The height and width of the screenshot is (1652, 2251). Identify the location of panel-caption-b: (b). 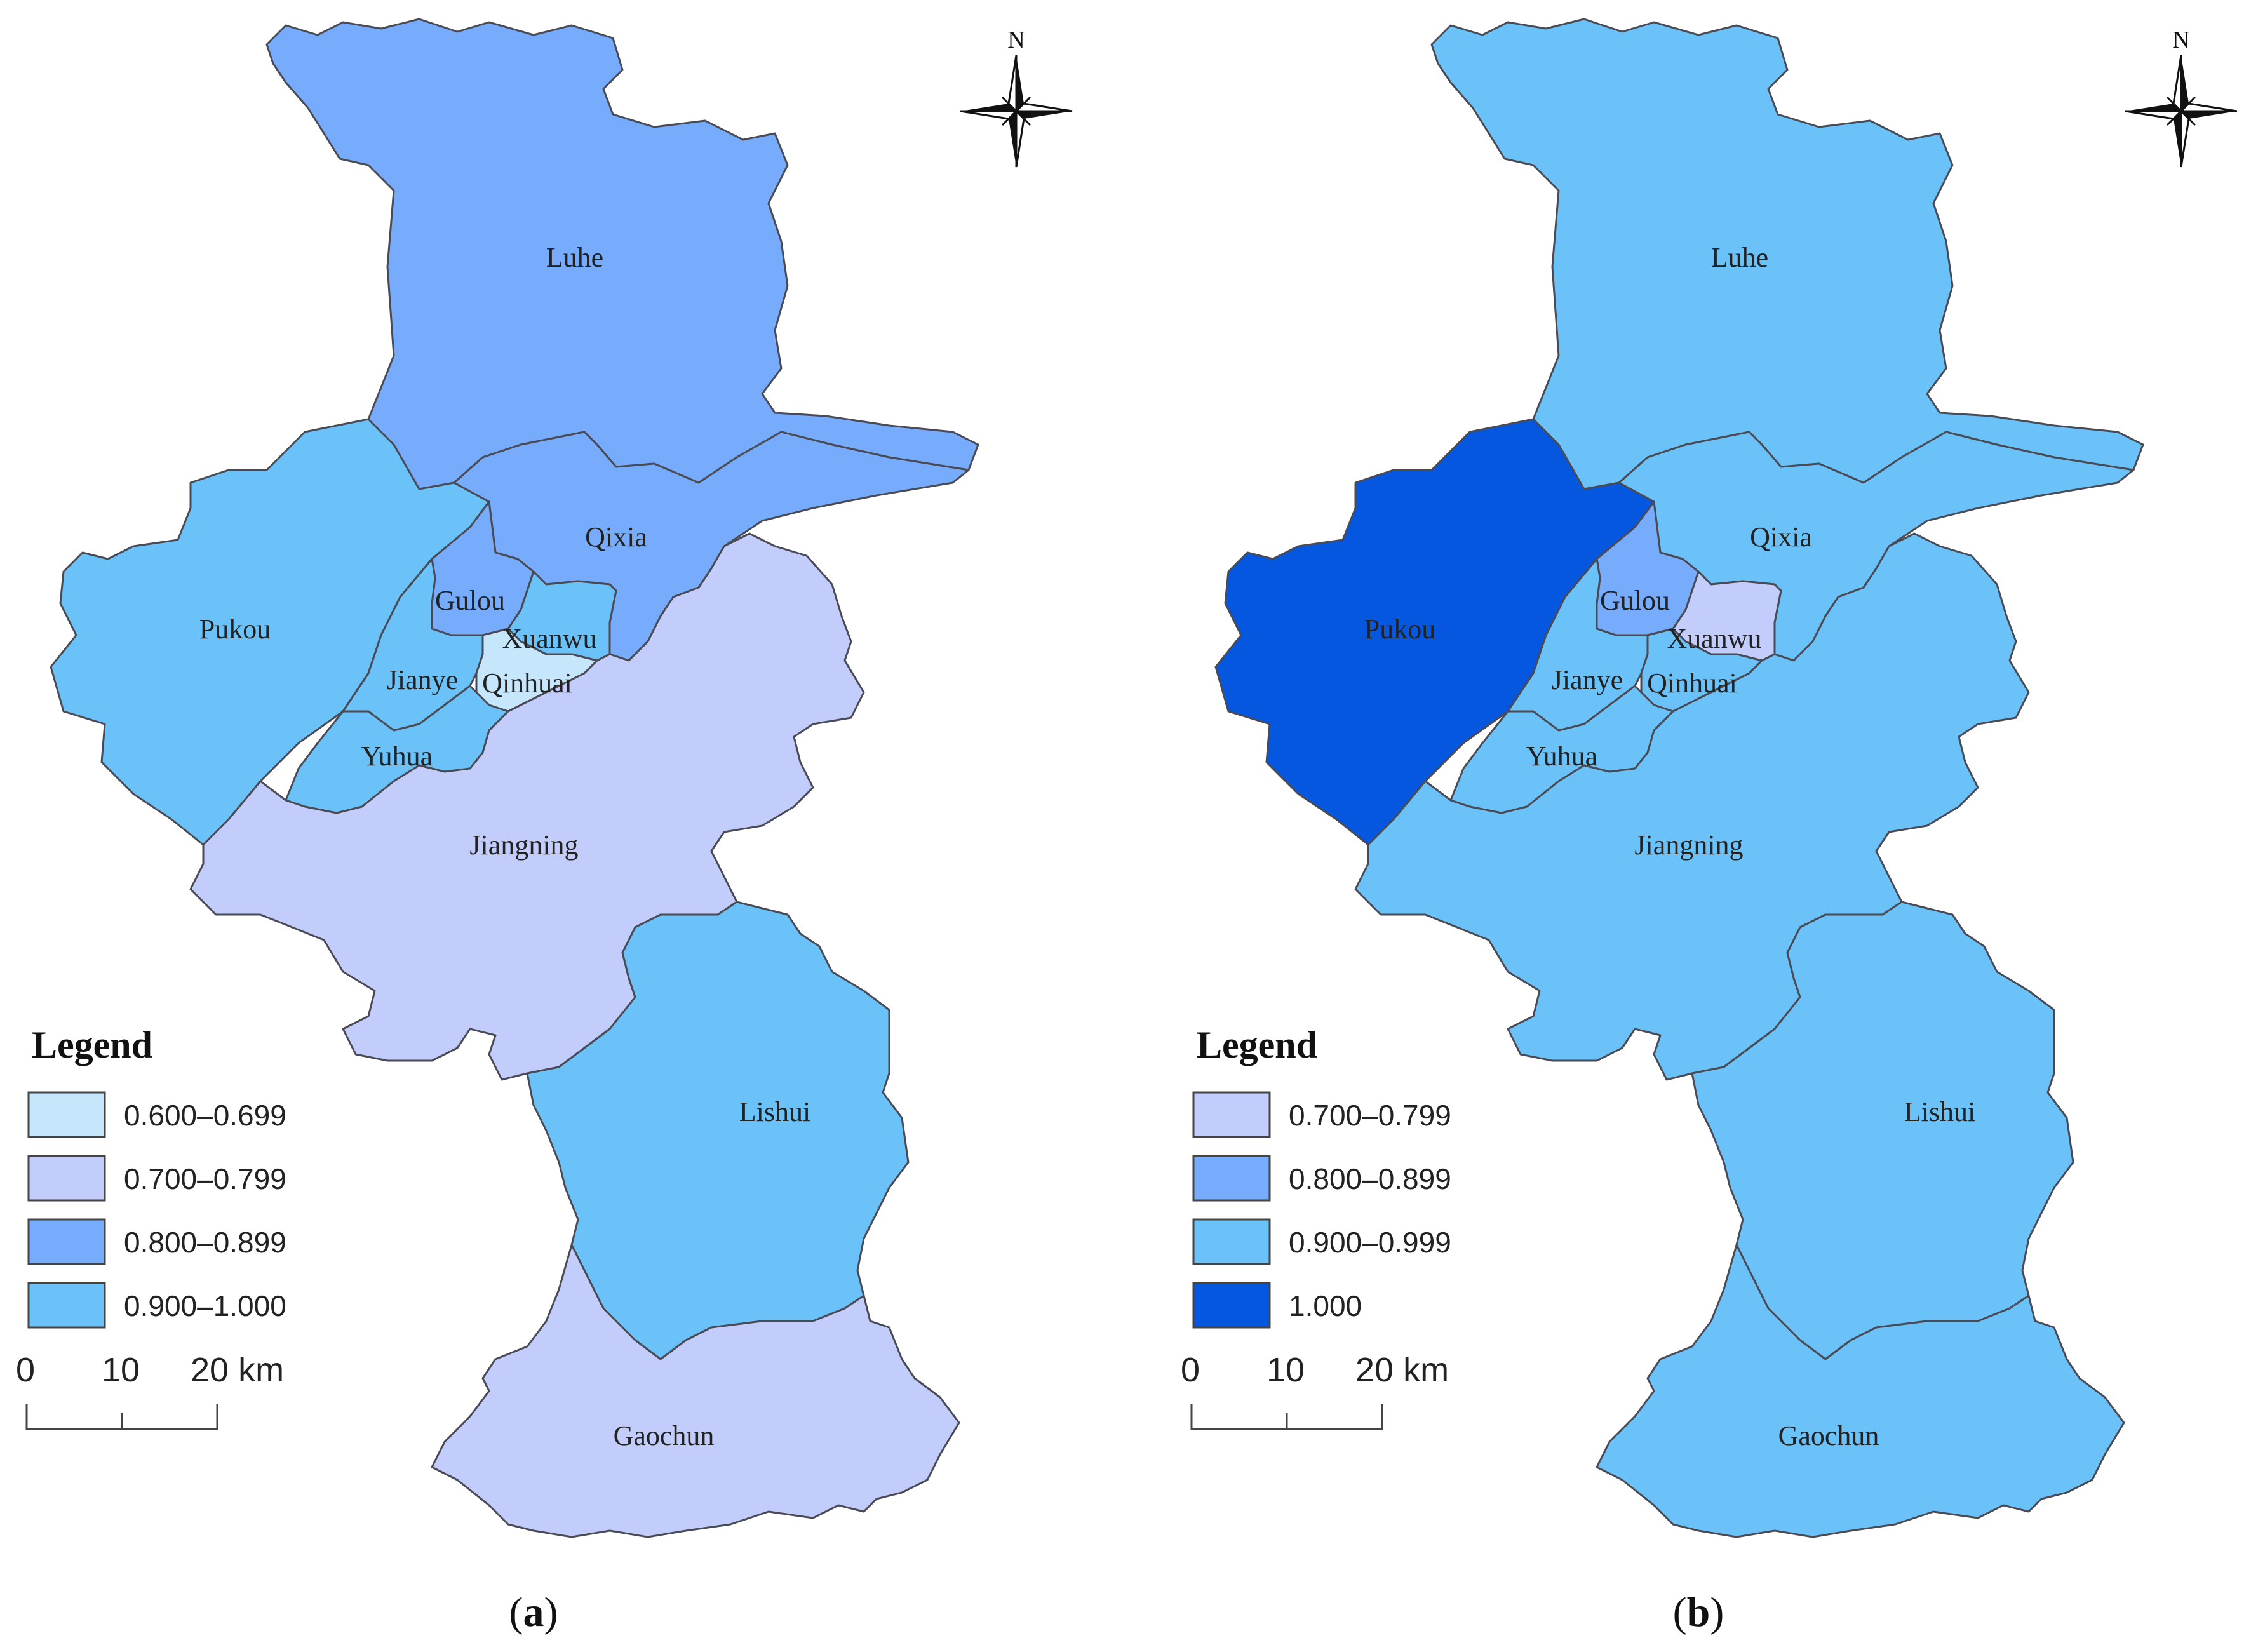
(1698, 1612).